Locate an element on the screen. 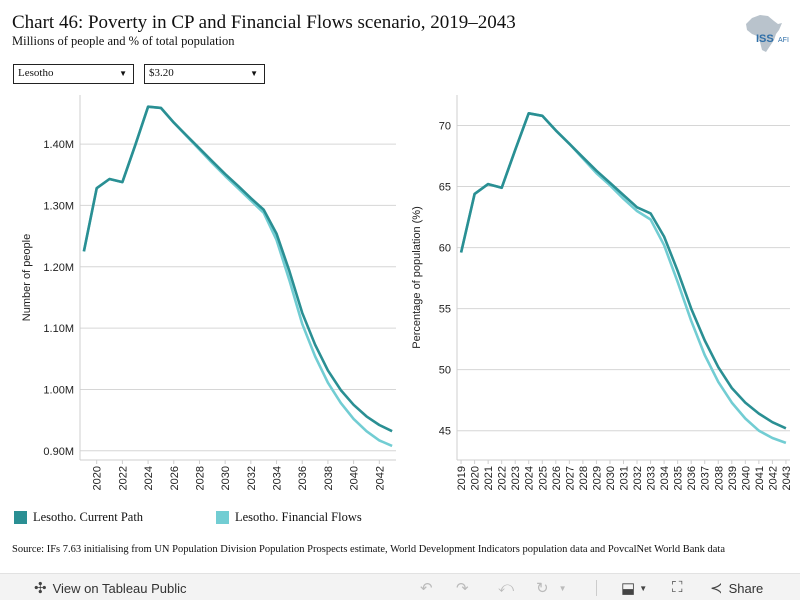 Image resolution: width=800 pixels, height=600 pixels. y-tick-label: 65 is located at coordinates (445, 188).